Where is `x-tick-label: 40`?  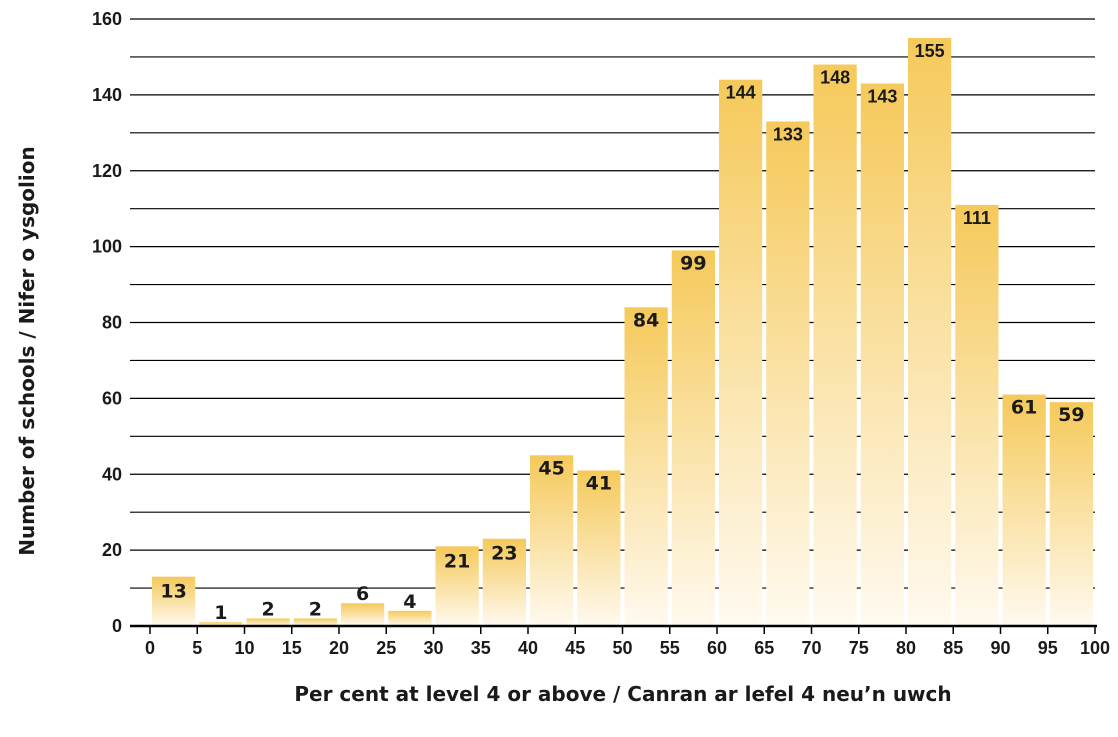
x-tick-label: 40 is located at coordinates (528, 648).